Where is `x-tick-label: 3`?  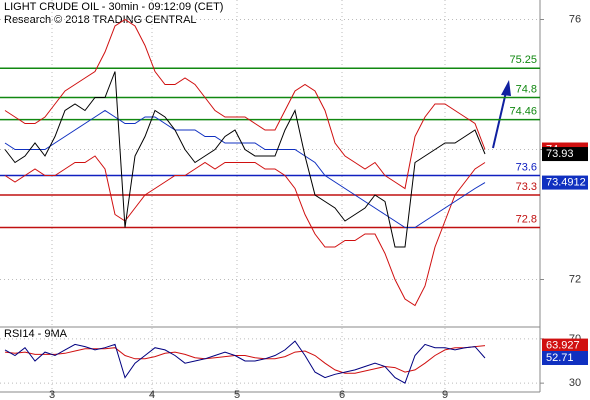
x-tick-label: 3 is located at coordinates (52, 394).